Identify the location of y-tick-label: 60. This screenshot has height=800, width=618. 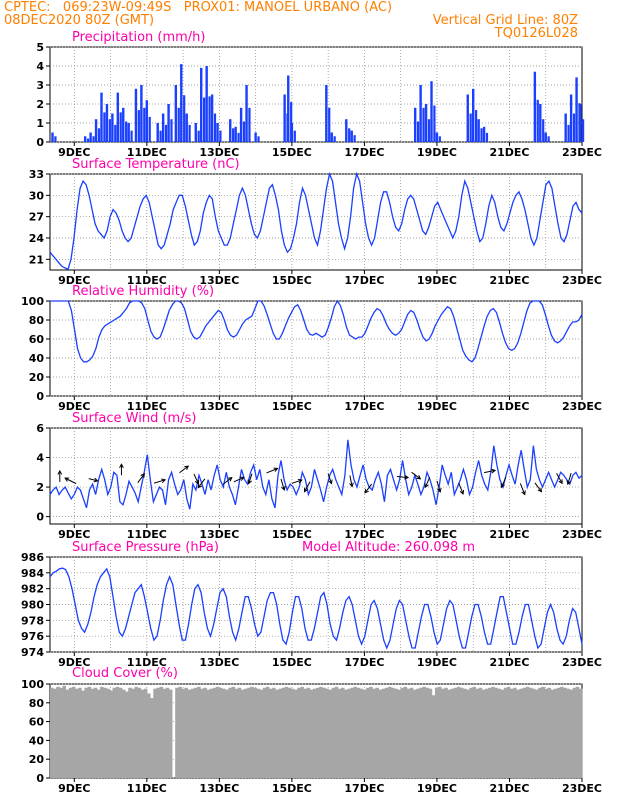
(37, 339).